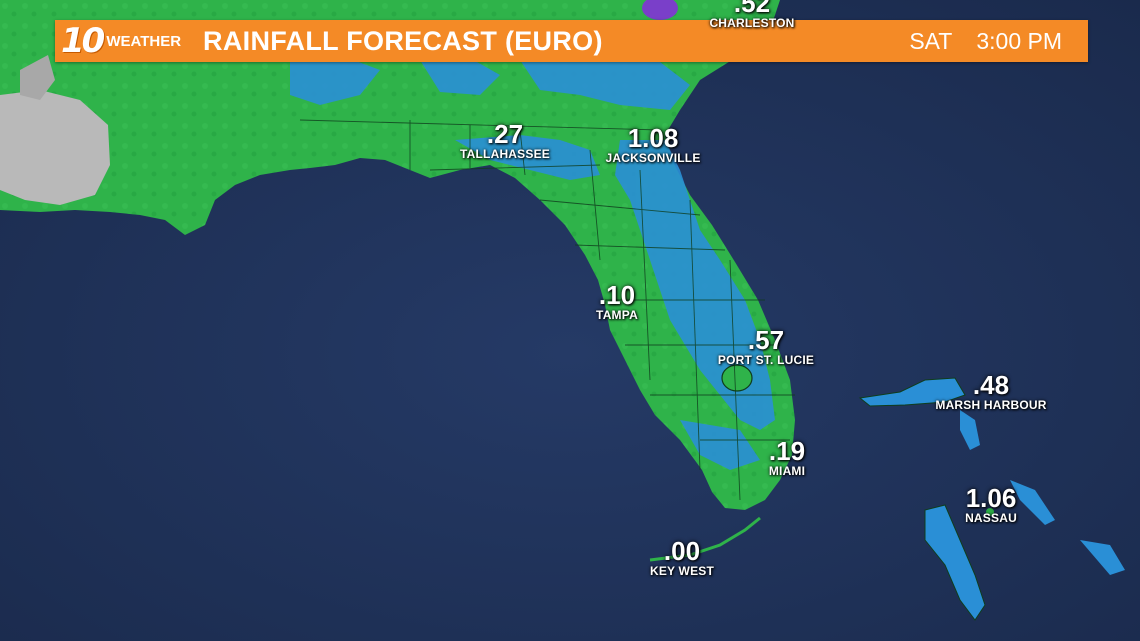  I want to click on city-label-jacksonville: 1.08 JACKSONVILLE, so click(652, 145).